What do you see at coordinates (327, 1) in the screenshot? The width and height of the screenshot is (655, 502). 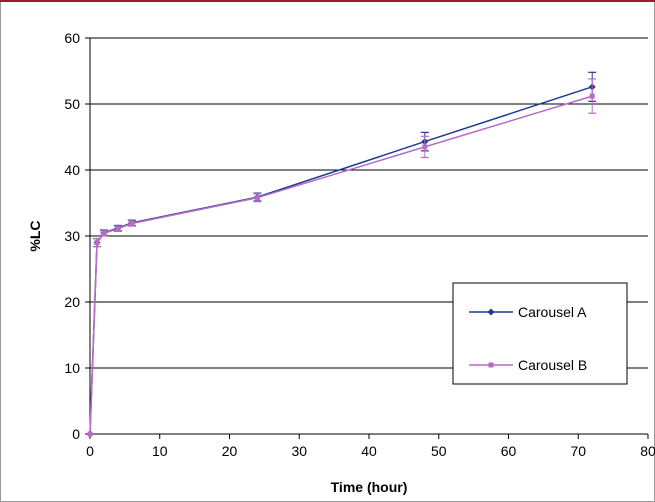 I see `top-rule` at bounding box center [327, 1].